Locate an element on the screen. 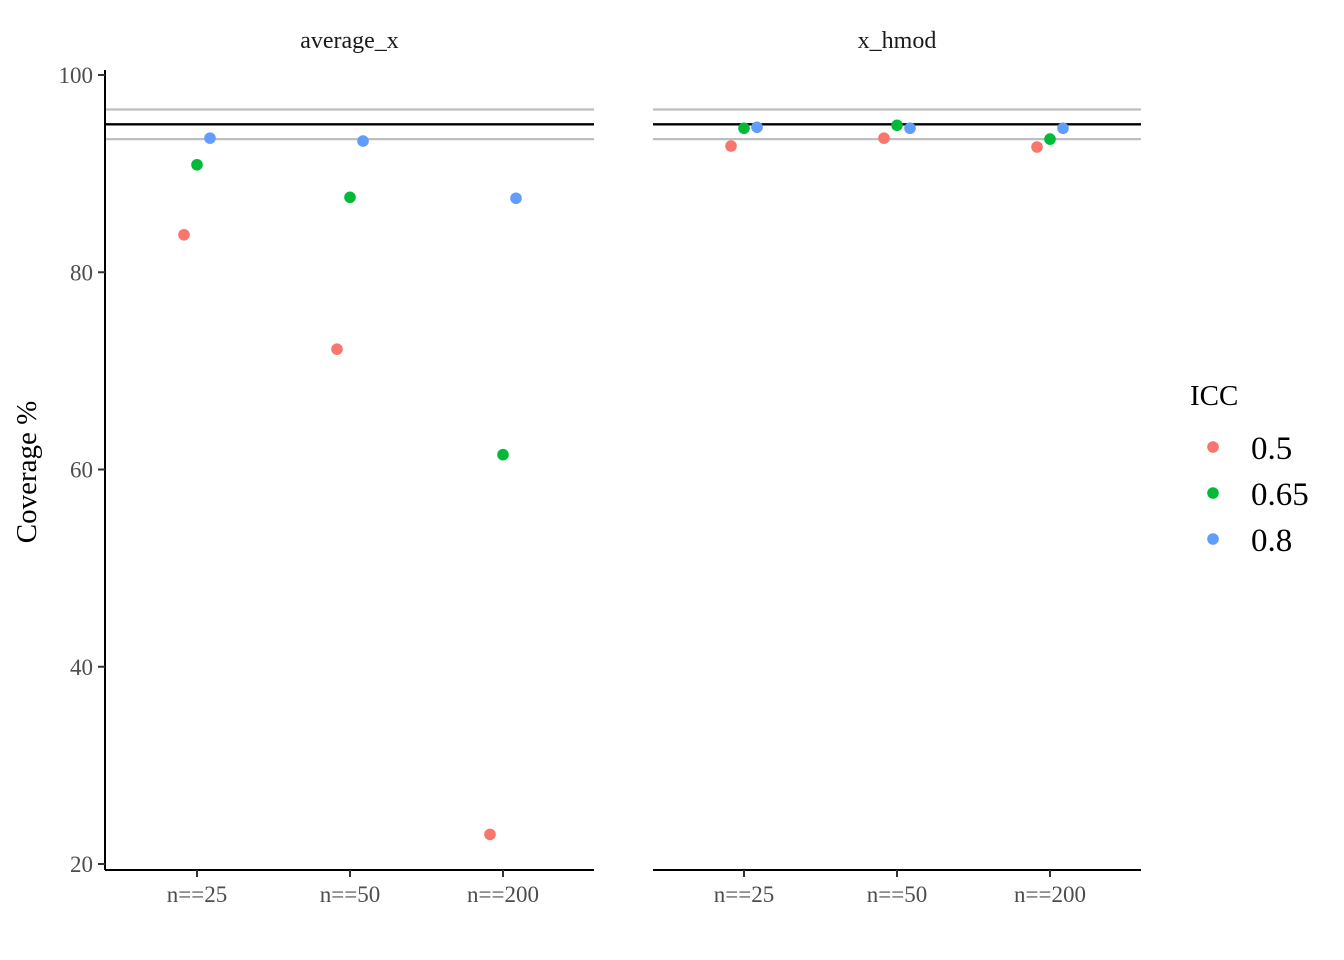 The image size is (1344, 960). legend-key-0.8 is located at coordinates (1213, 539).